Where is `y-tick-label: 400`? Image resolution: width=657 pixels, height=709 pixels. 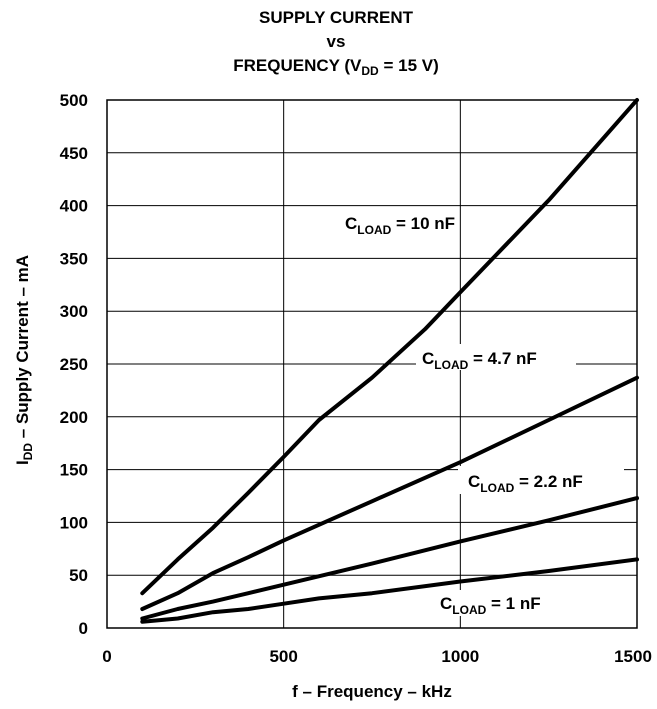 y-tick-label: 400 is located at coordinates (74, 206).